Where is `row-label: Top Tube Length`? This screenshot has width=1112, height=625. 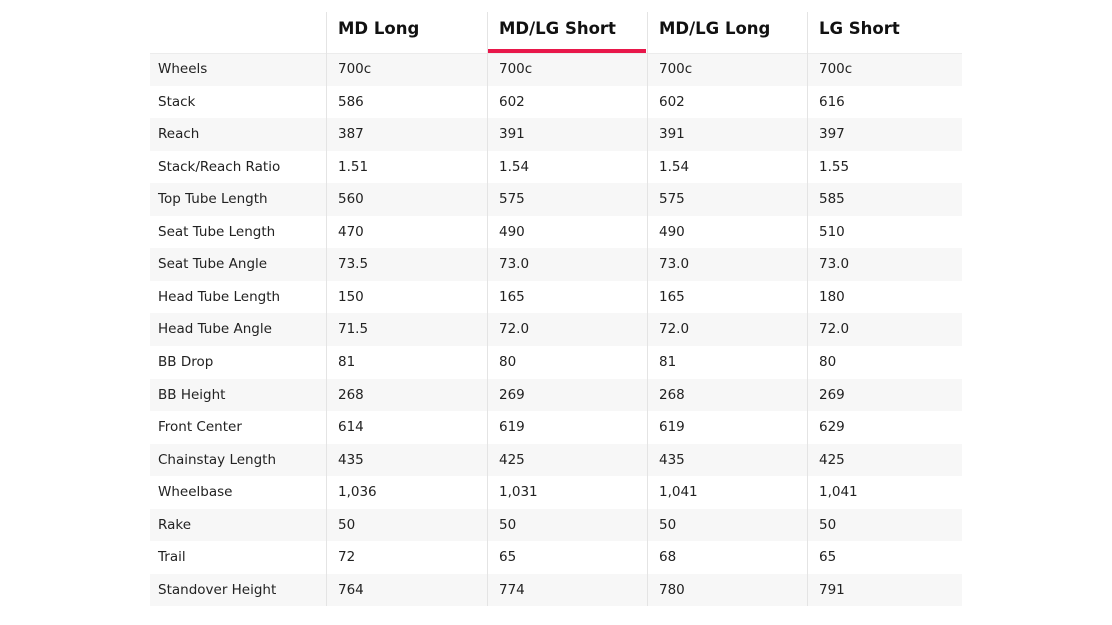 row-label: Top Tube Length is located at coordinates (213, 199).